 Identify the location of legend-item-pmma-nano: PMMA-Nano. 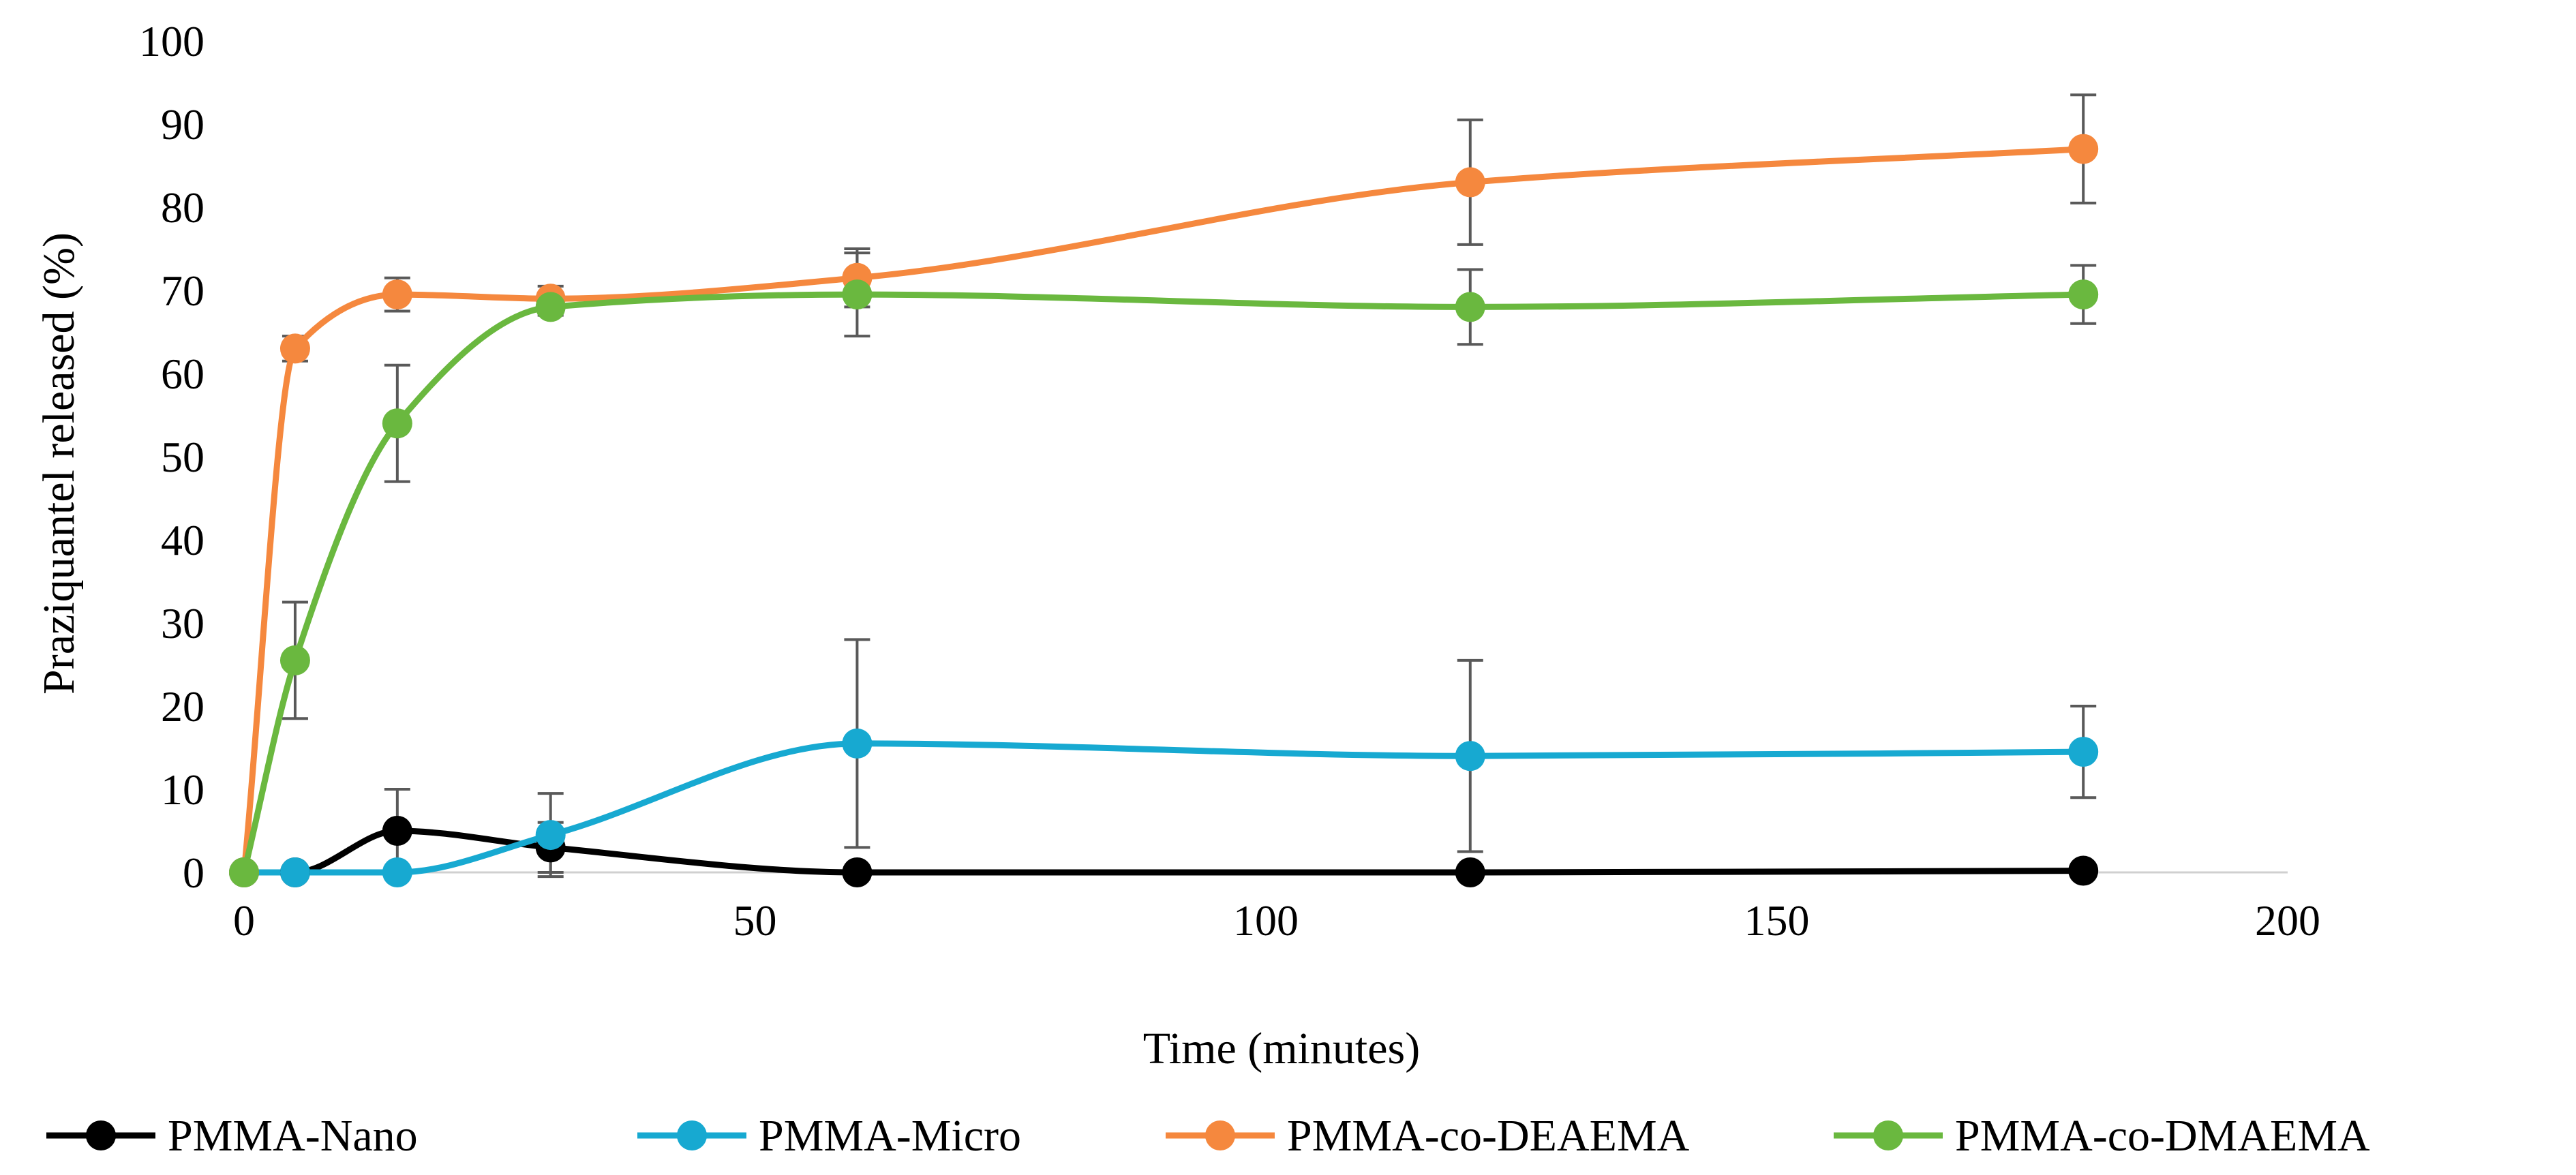
(232, 1136).